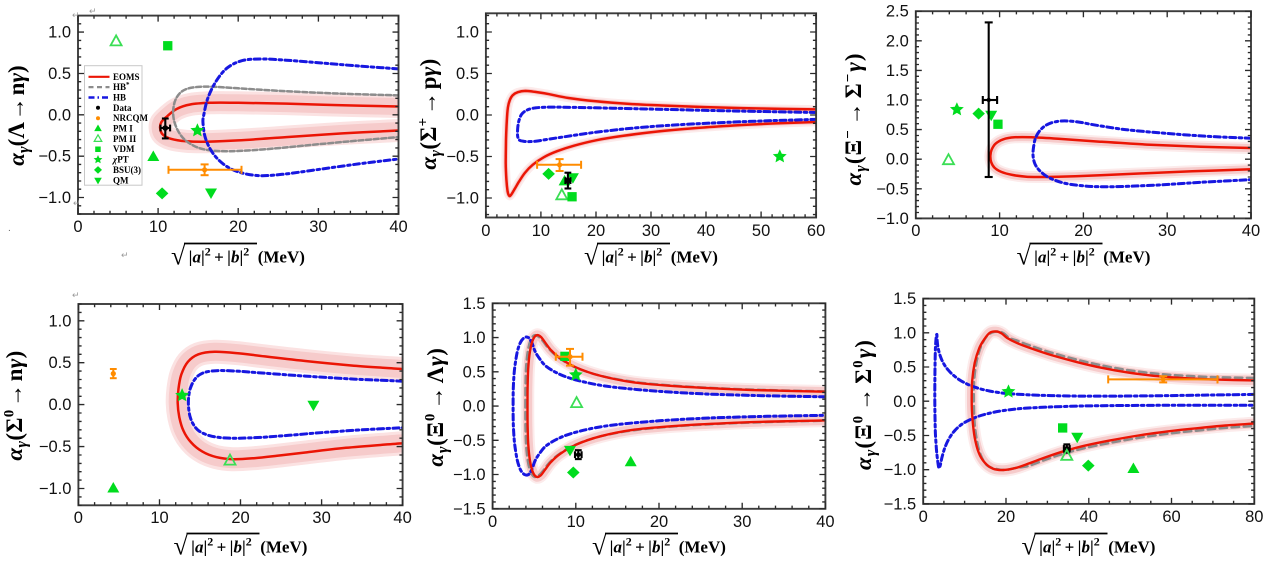  Describe the element at coordinates (120, 160) in the screenshot. I see `svg-text: χPT` at that location.